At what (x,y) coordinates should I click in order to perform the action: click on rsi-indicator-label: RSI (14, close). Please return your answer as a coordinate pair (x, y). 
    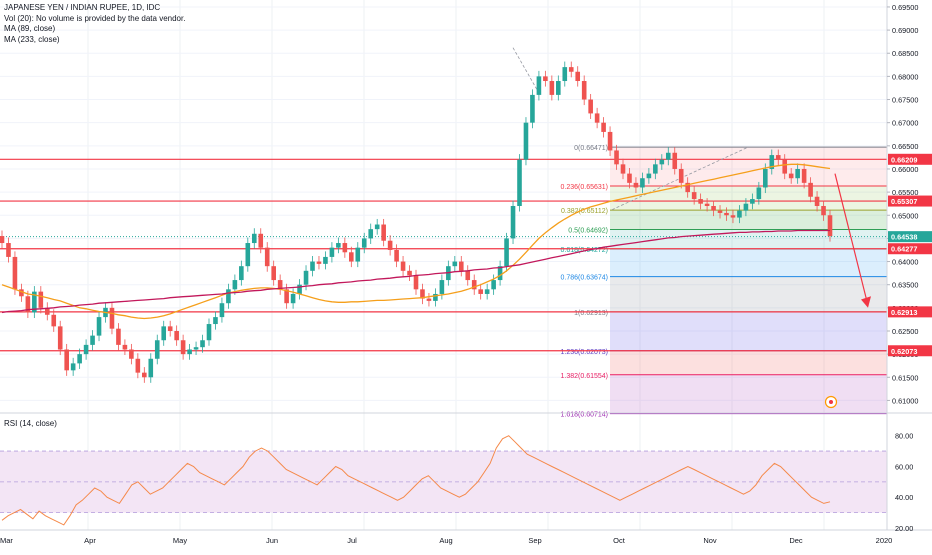
    Looking at the image, I should click on (30, 423).